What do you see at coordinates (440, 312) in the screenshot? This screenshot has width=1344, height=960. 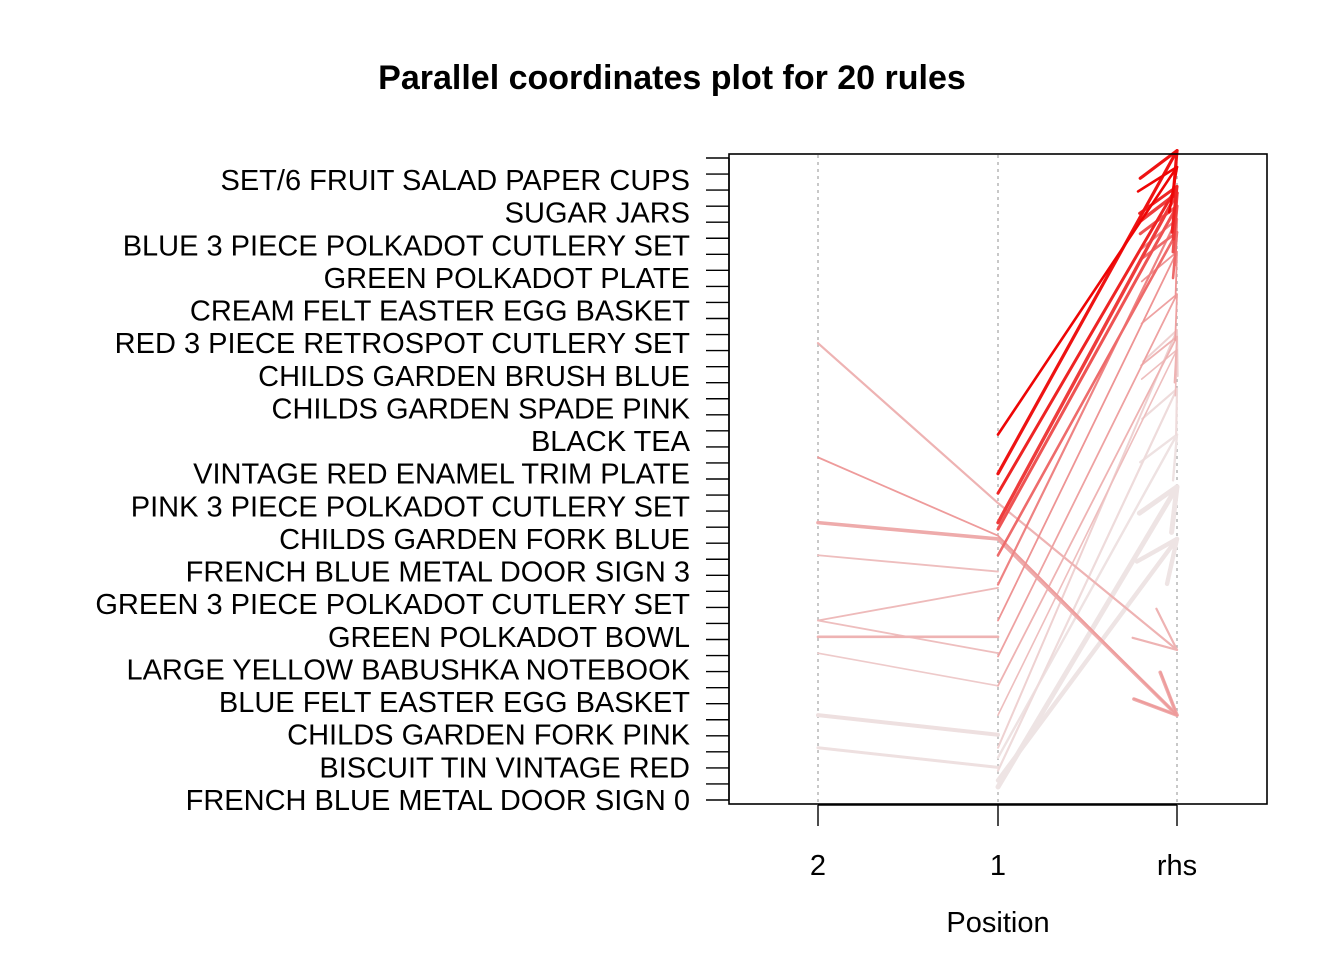 I see `y-tick-label: CREAM FELT EASTER EGG BASKET` at bounding box center [440, 312].